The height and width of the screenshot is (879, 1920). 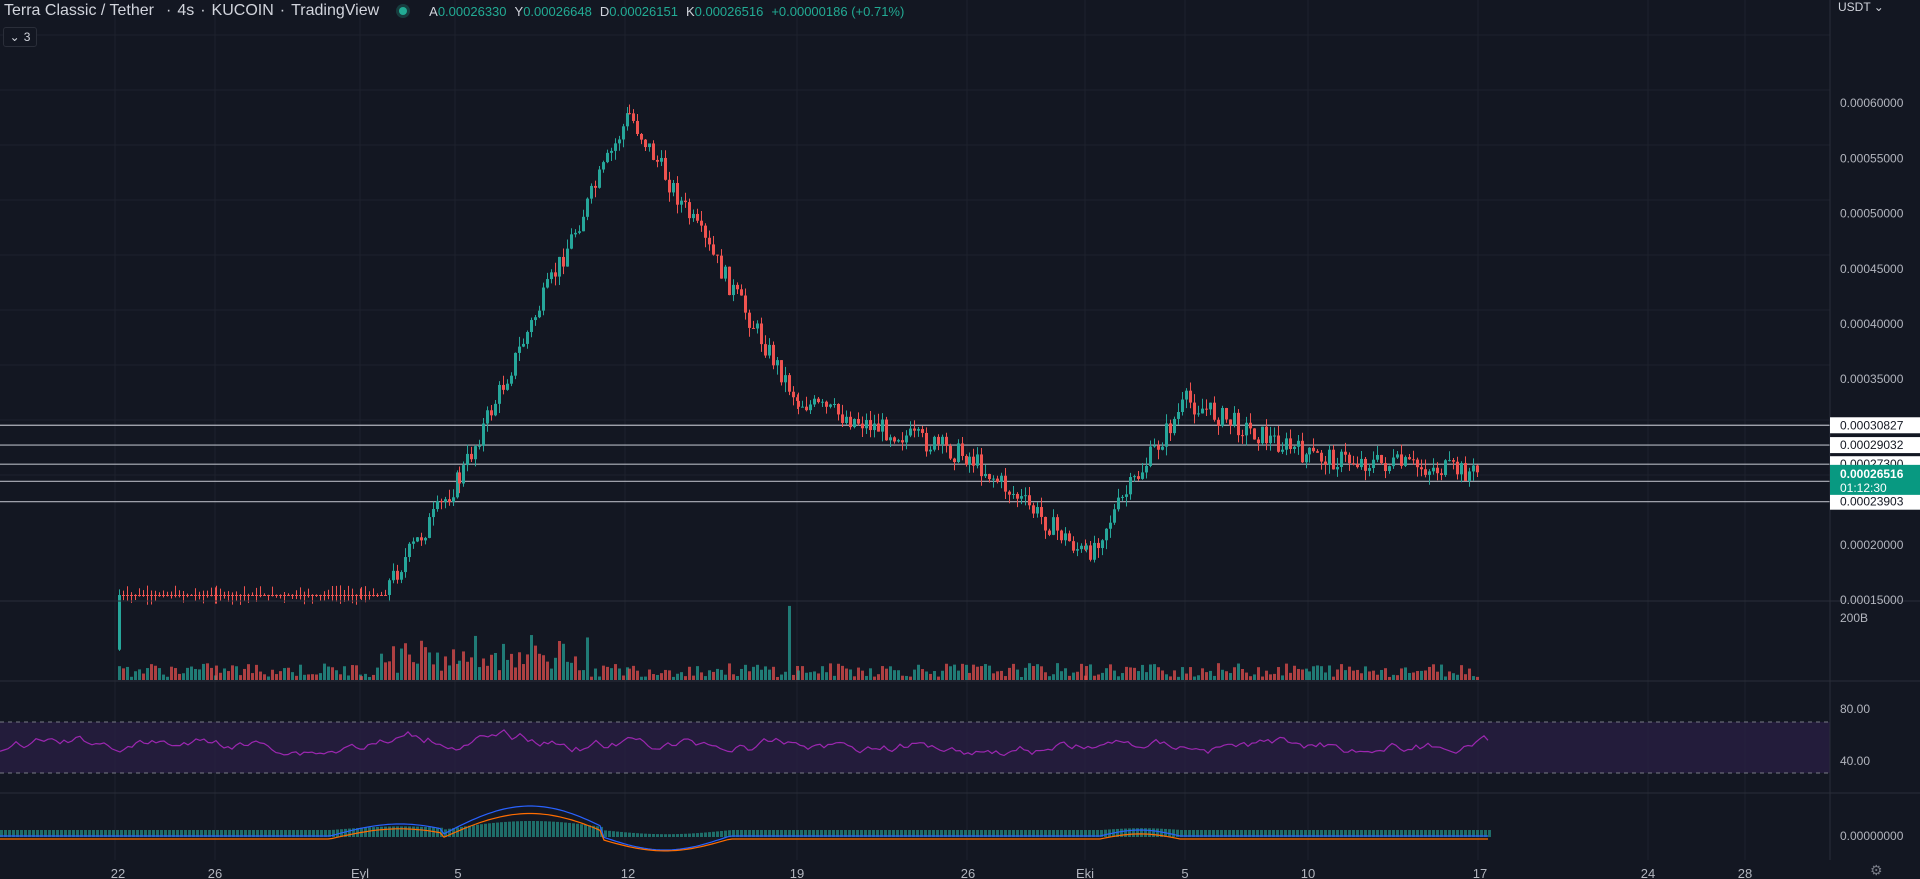 I want to click on time-axis: 22 26 Eyl 5 12 19 26 Eki 5 10 17 24 28, so click(x=931, y=872).